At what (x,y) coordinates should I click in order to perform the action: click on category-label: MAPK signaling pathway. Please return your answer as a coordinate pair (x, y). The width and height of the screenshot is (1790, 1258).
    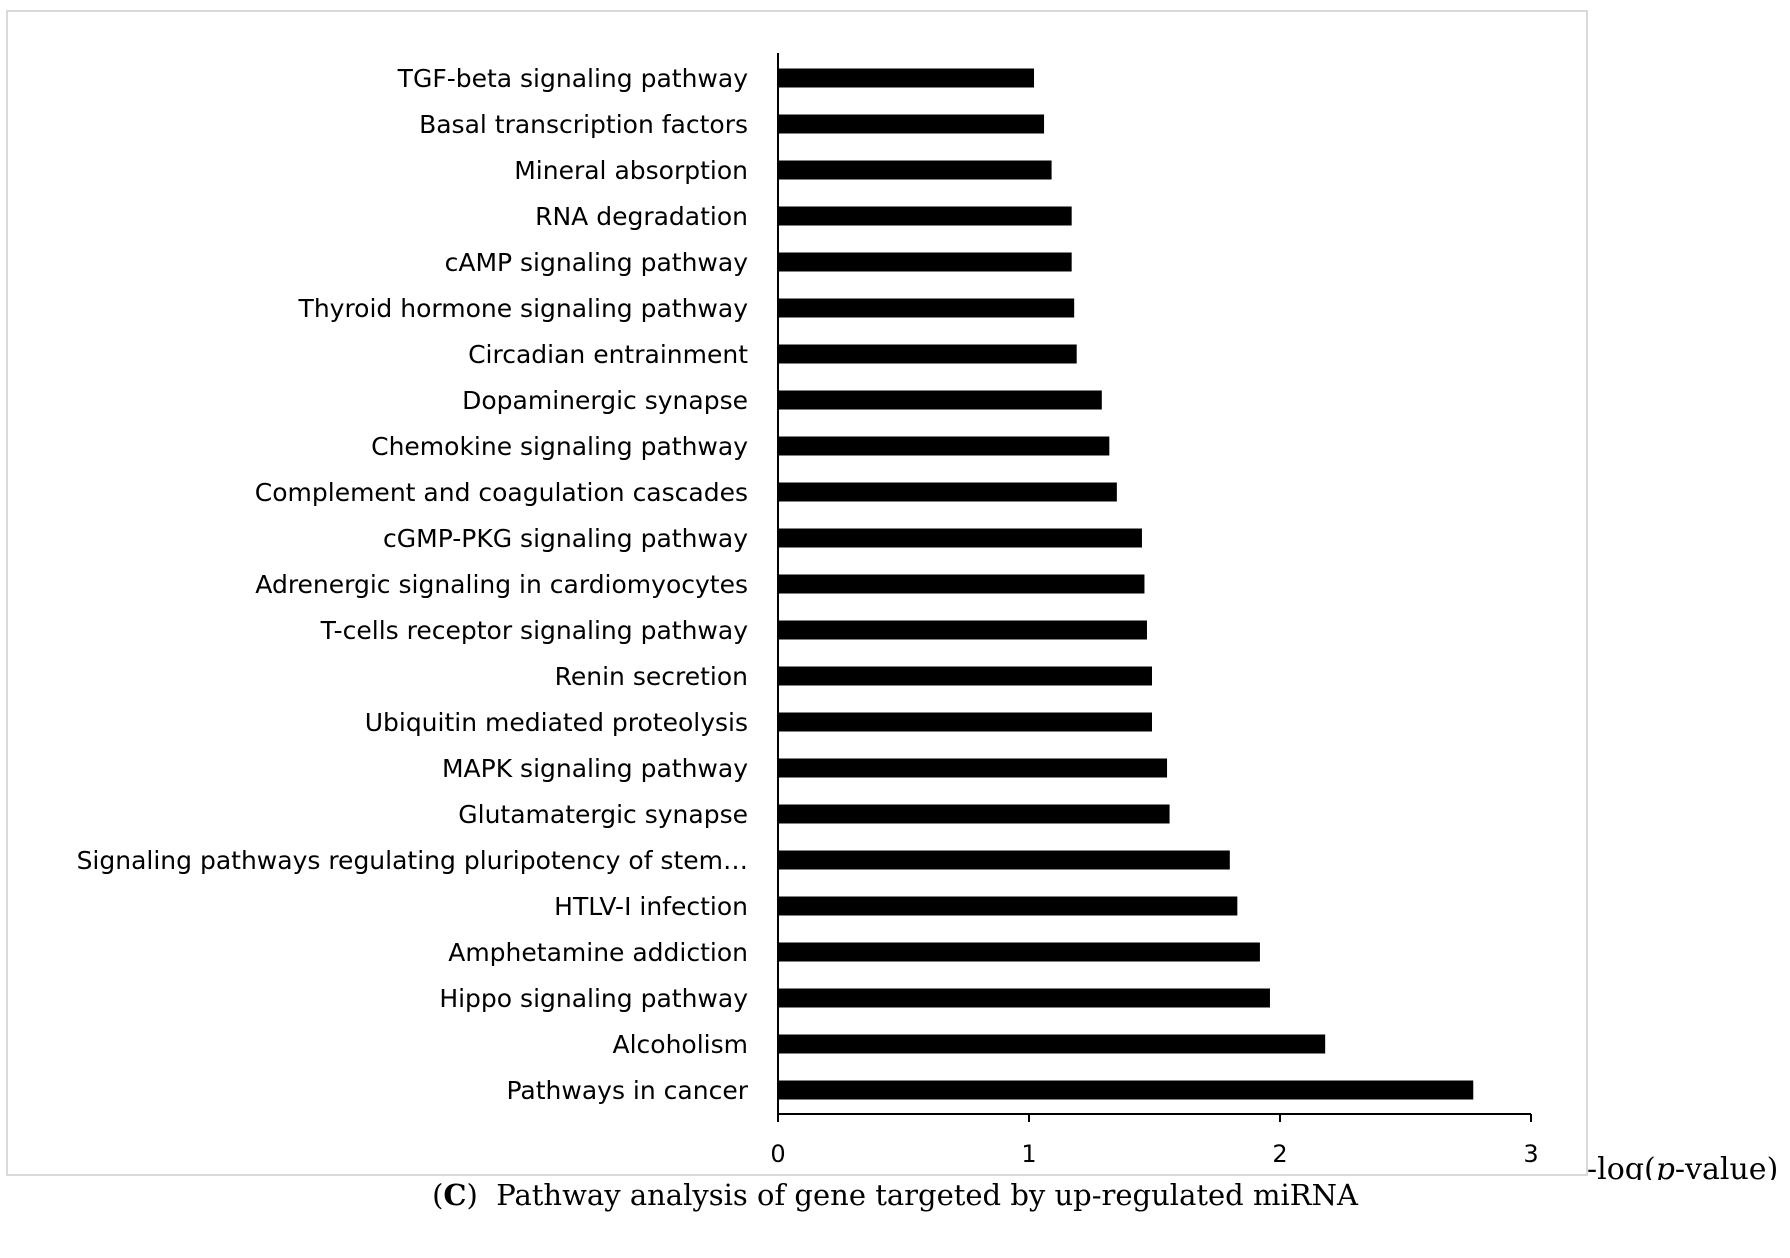
    Looking at the image, I should click on (595, 768).